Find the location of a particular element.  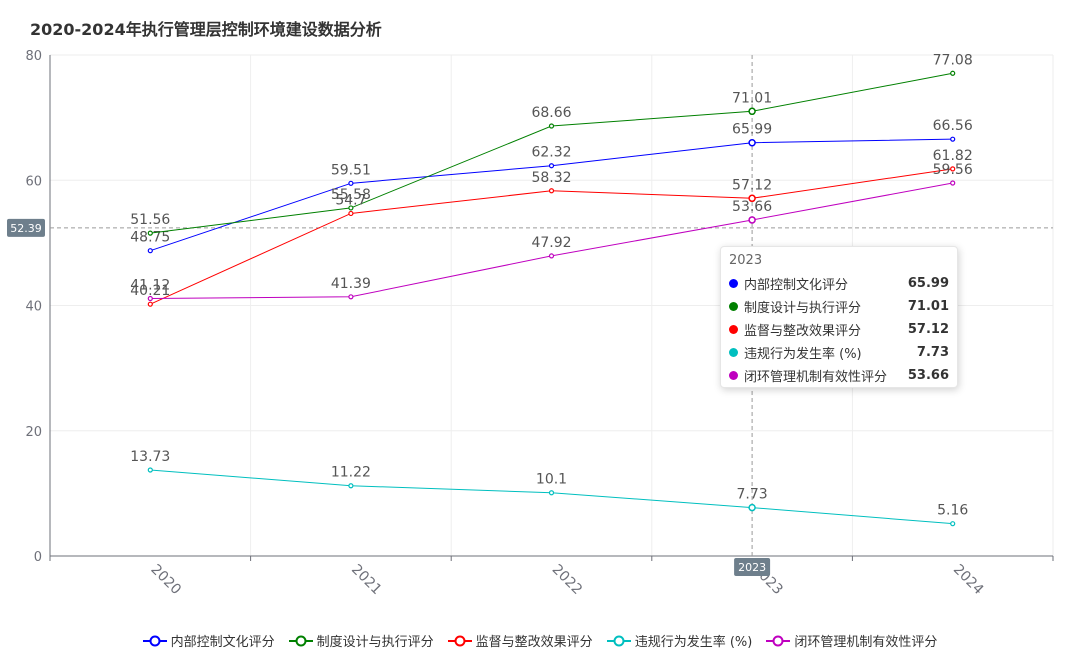

legend-item: 制度设计与执行评分 is located at coordinates (361, 640).